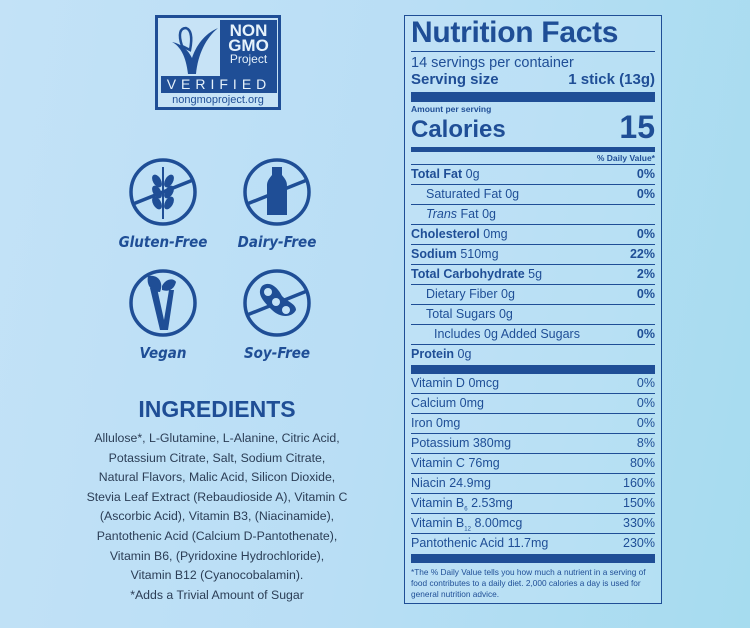 This screenshot has width=750, height=628. Describe the element at coordinates (533, 444) in the screenshot. I see `vitamin-row: Potassium 380mg 8%` at that location.